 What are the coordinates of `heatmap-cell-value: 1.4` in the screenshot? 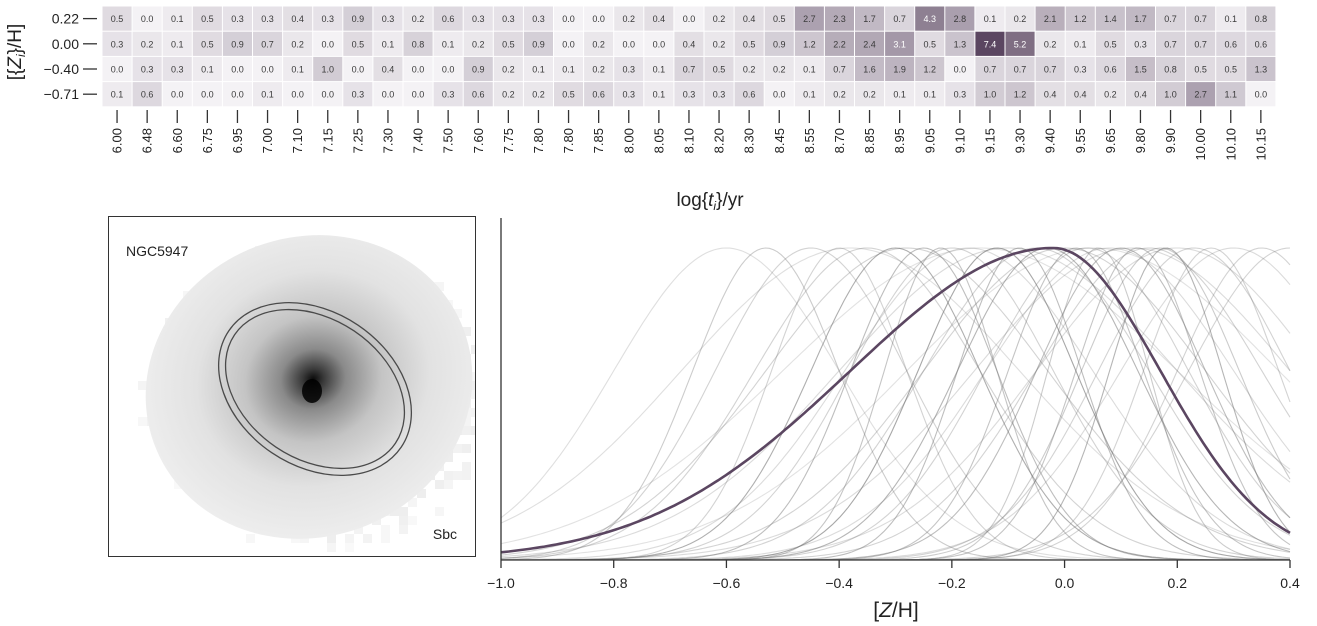 It's located at (1110, 19).